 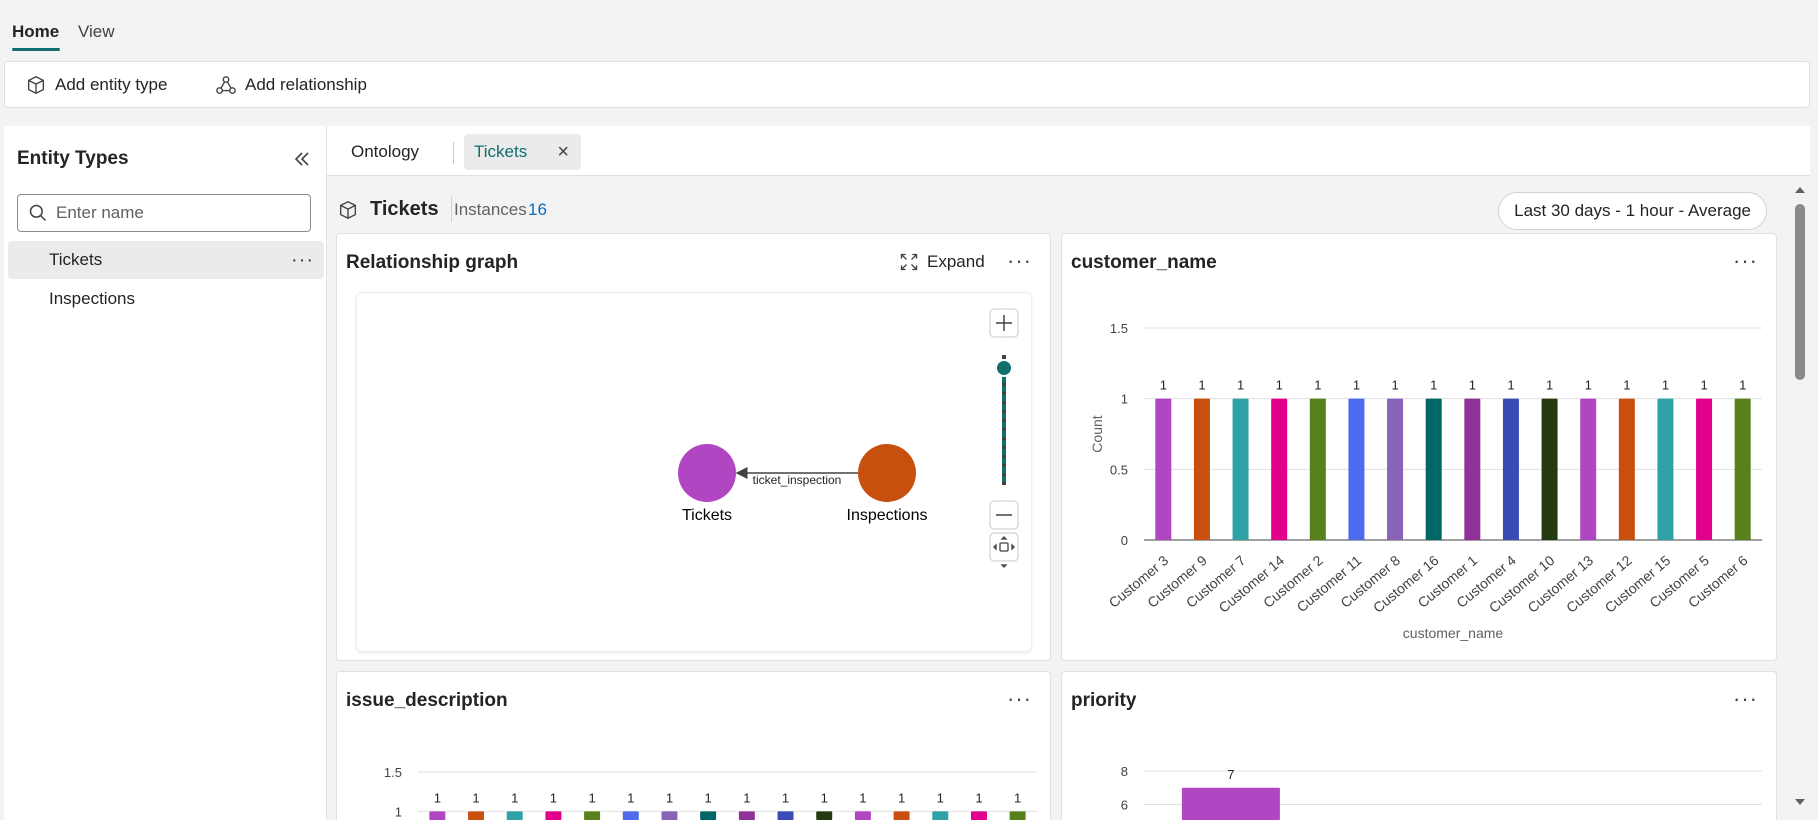 What do you see at coordinates (707, 515) in the screenshot?
I see `node-label: Tickets` at bounding box center [707, 515].